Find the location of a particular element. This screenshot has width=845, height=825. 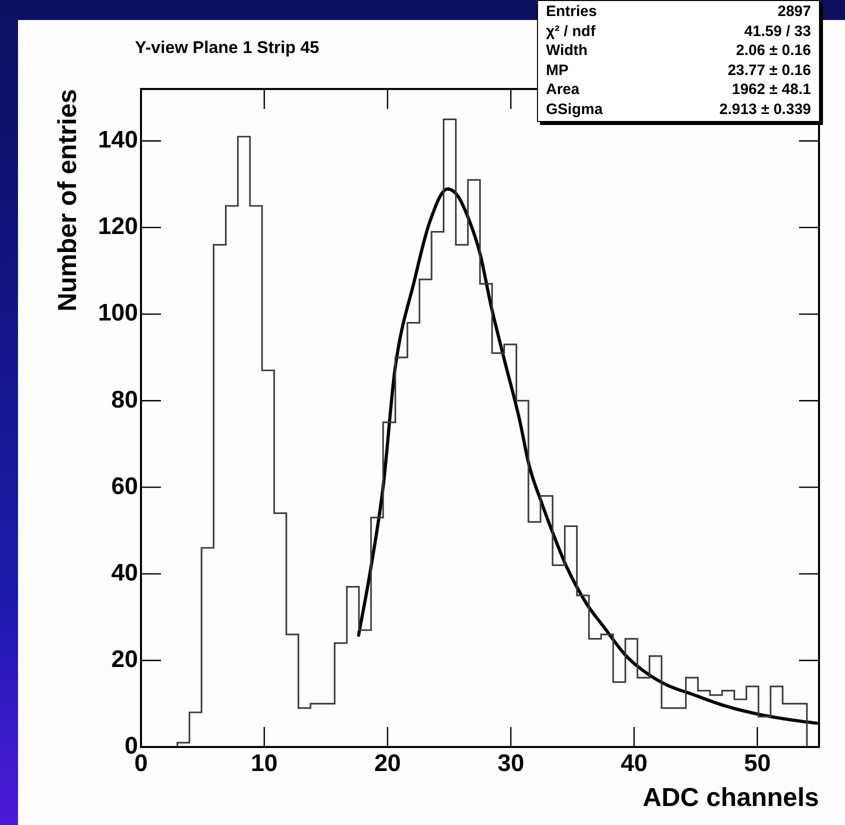

y-tick-label: 100 is located at coordinates (118, 313).